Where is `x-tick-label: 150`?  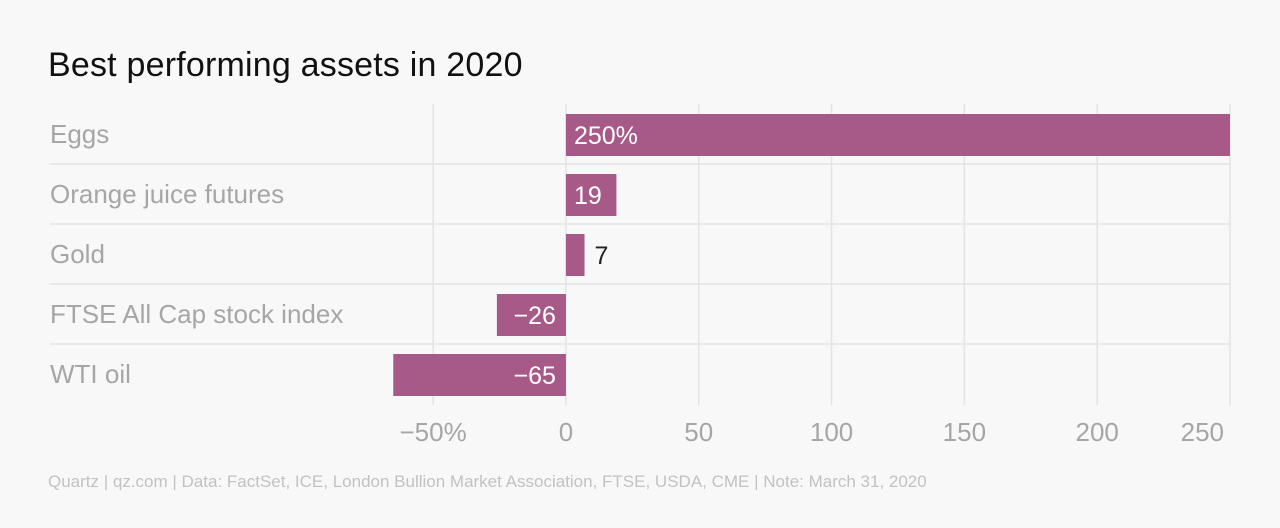 x-tick-label: 150 is located at coordinates (964, 432).